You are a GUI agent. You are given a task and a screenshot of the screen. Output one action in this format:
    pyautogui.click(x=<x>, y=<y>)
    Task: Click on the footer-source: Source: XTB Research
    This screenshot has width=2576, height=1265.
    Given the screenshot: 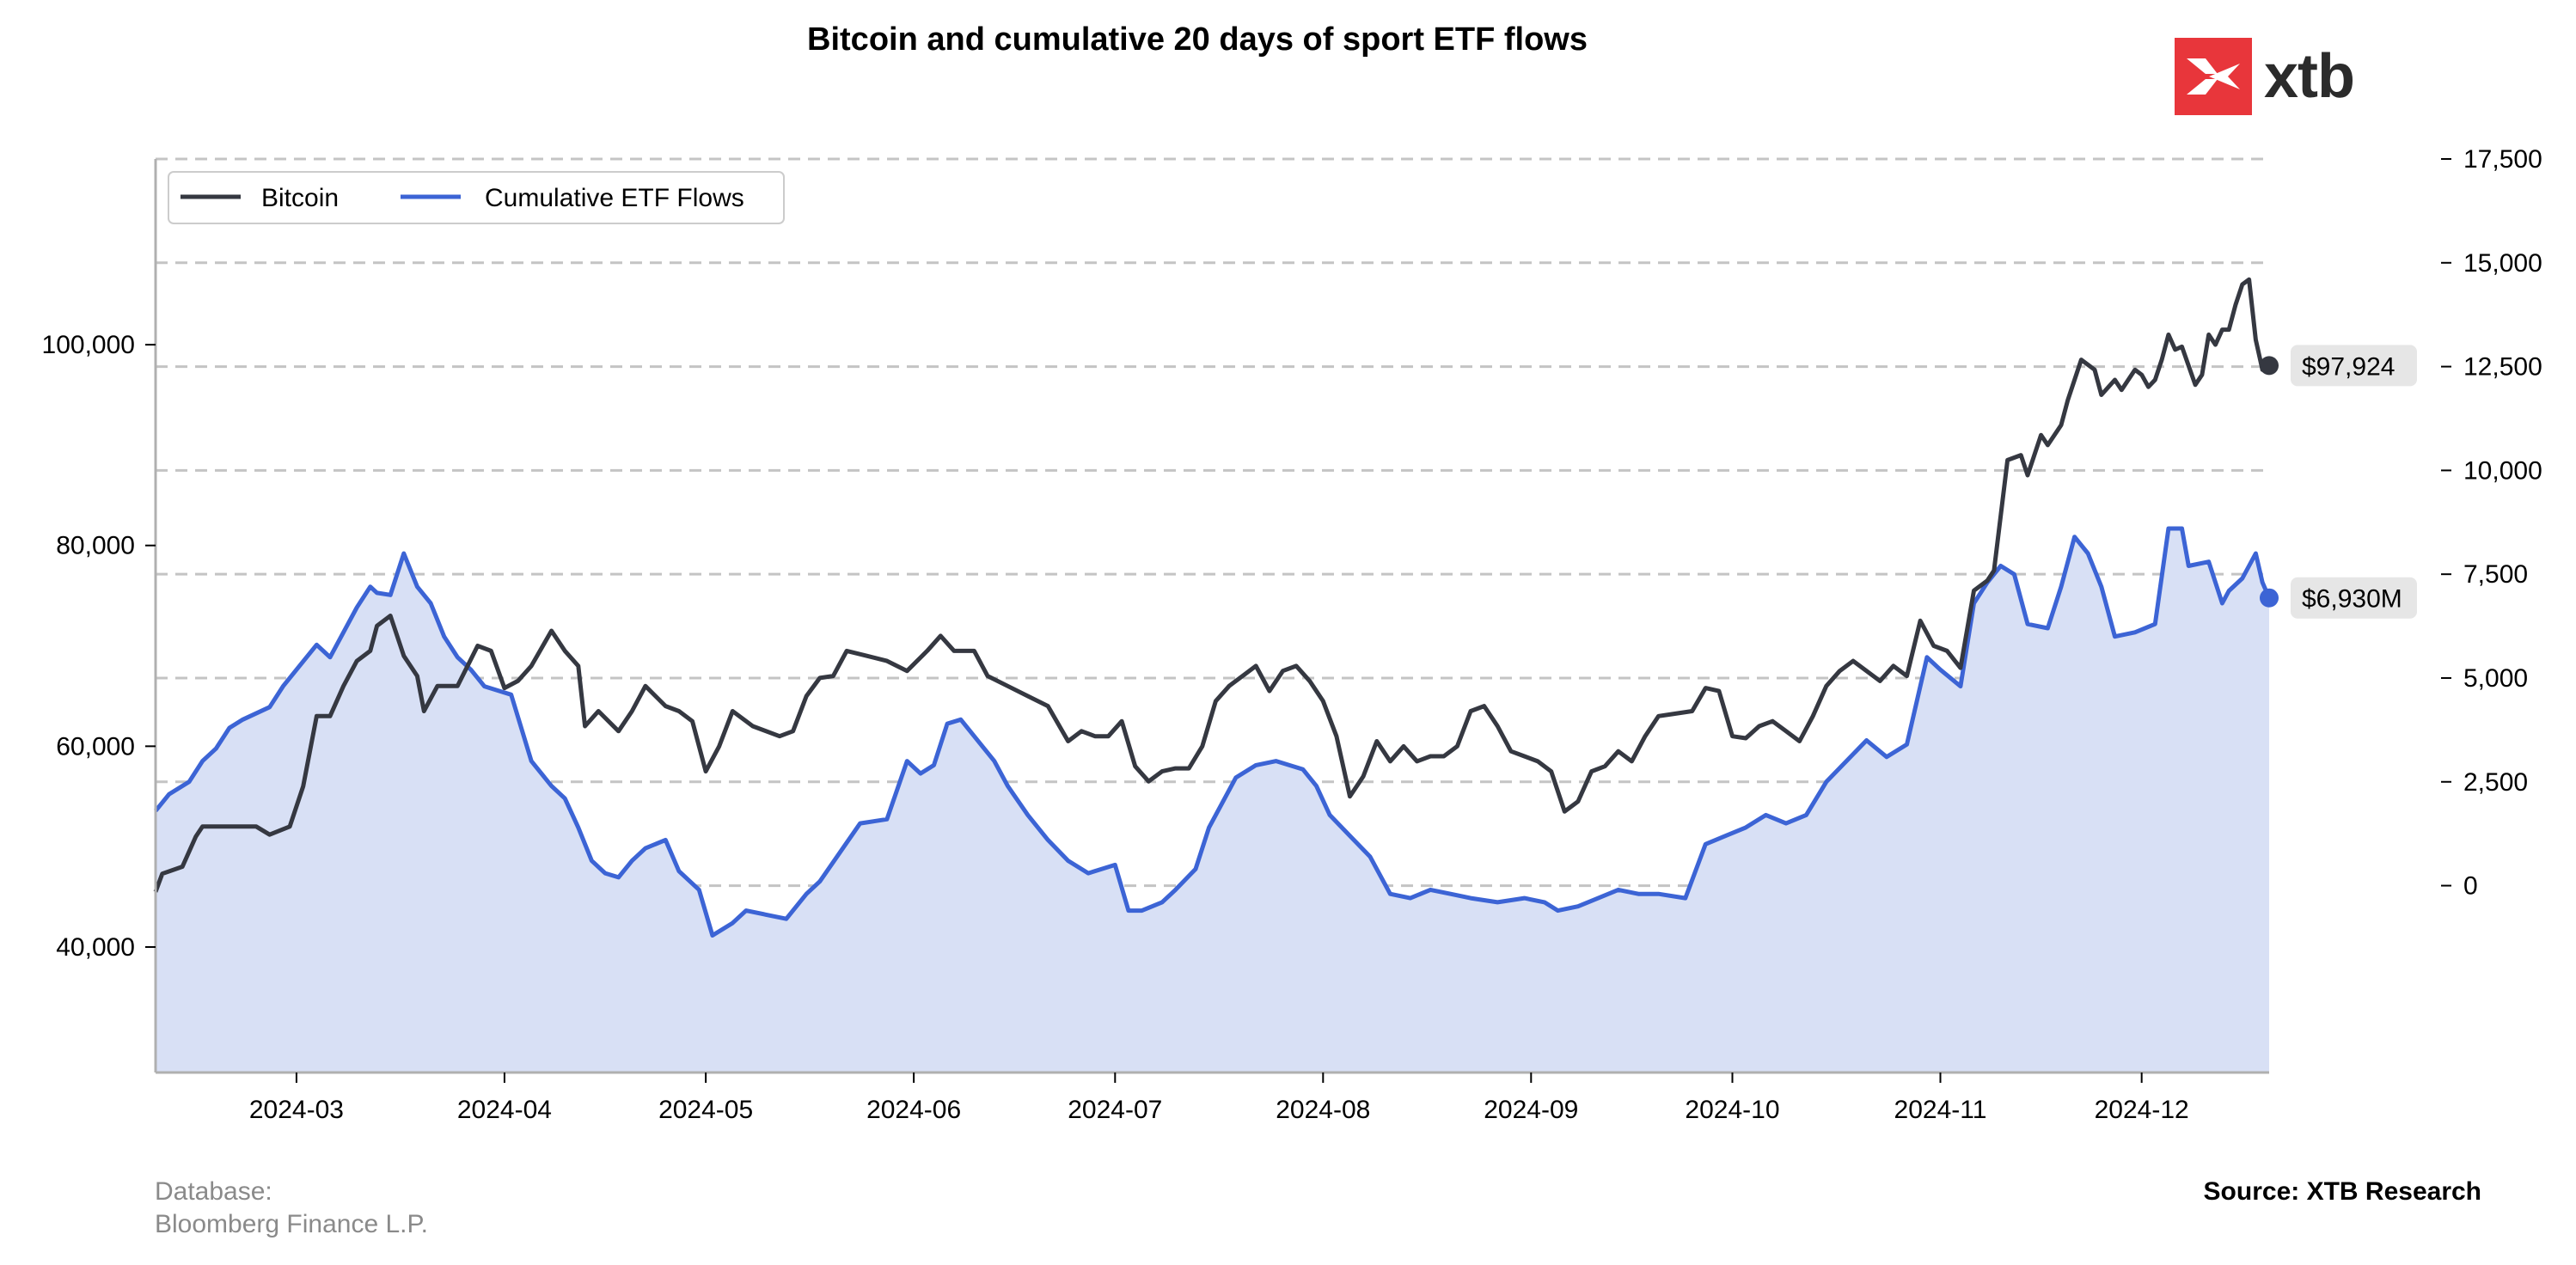 What is the action you would take?
    pyautogui.click(x=2342, y=1191)
    